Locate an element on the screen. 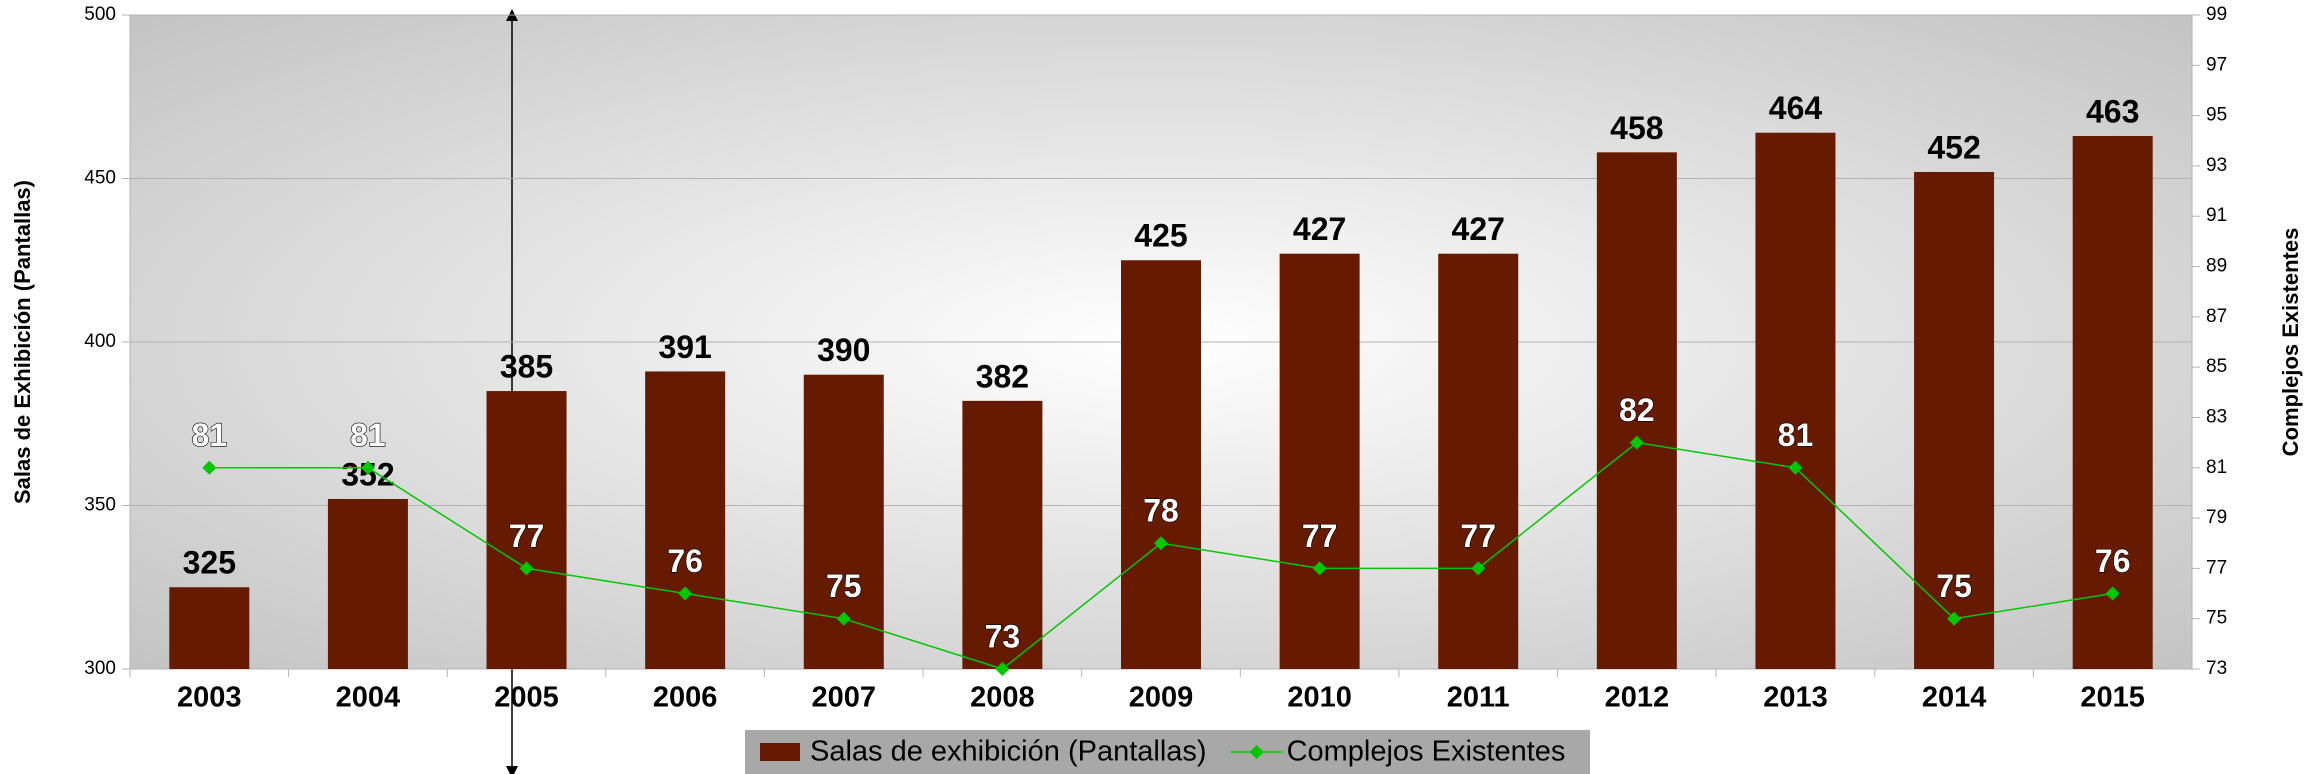 Image resolution: width=2314 pixels, height=774 pixels. x-tick-label: 2004 is located at coordinates (368, 698).